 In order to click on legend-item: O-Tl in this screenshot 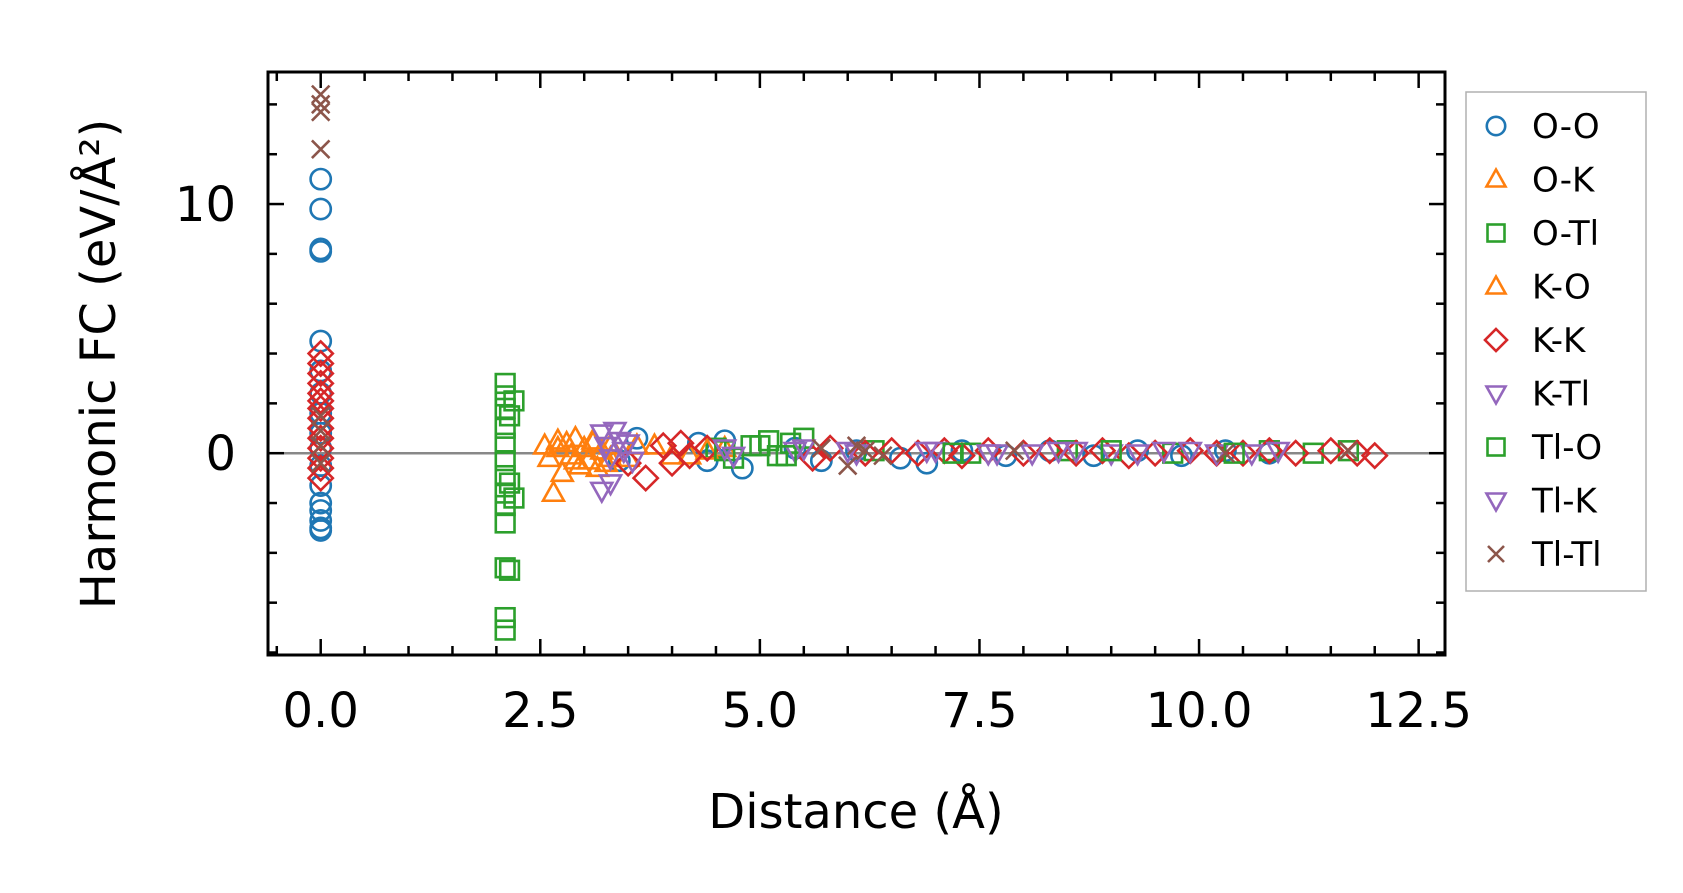, I will do `click(1542, 234)`.